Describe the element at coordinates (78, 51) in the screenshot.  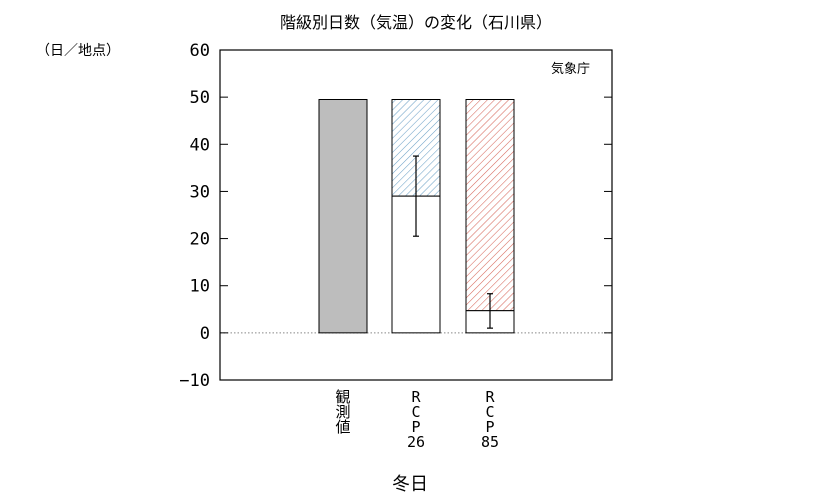
I see `y-axis-unit-label: （日／地点）` at that location.